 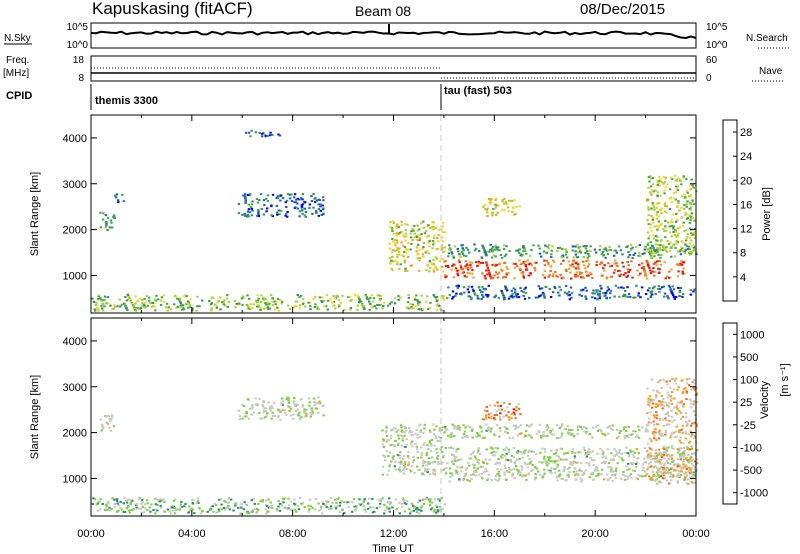 What do you see at coordinates (78, 27) in the screenshot?
I see `nsky-tick-top: 10^5` at bounding box center [78, 27].